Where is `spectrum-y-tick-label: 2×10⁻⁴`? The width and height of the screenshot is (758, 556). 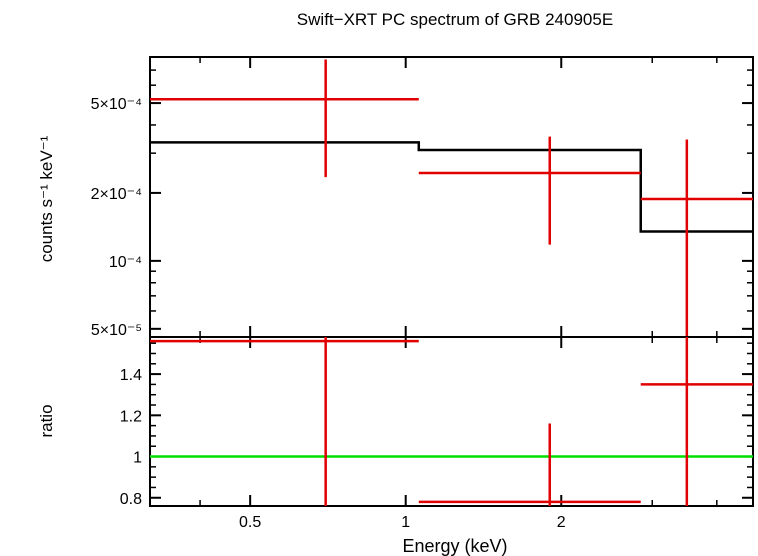 spectrum-y-tick-label: 2×10⁻⁴ is located at coordinates (116, 194).